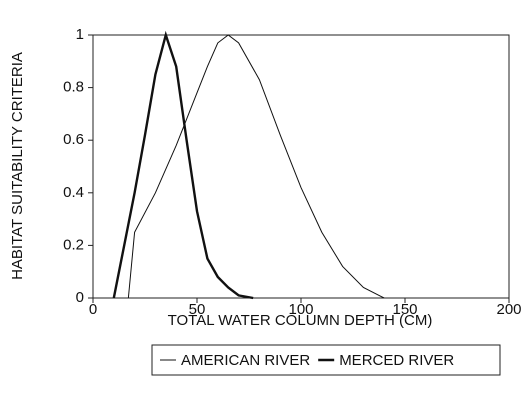 The height and width of the screenshot is (404, 525). Describe the element at coordinates (93, 309) in the screenshot. I see `x-tick-label: 0` at that location.